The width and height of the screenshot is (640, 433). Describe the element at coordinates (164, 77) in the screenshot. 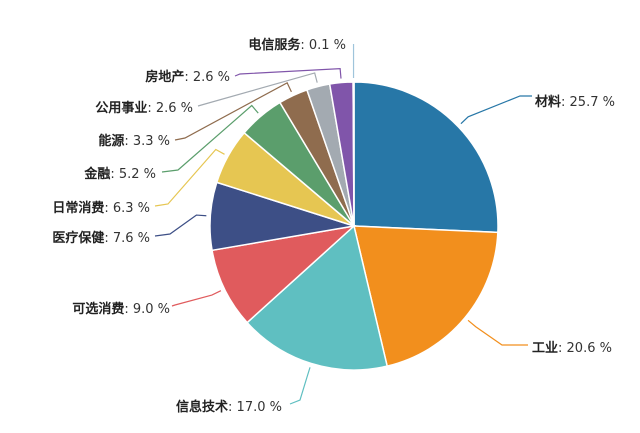

I see `slice-label-name: 房地产` at that location.